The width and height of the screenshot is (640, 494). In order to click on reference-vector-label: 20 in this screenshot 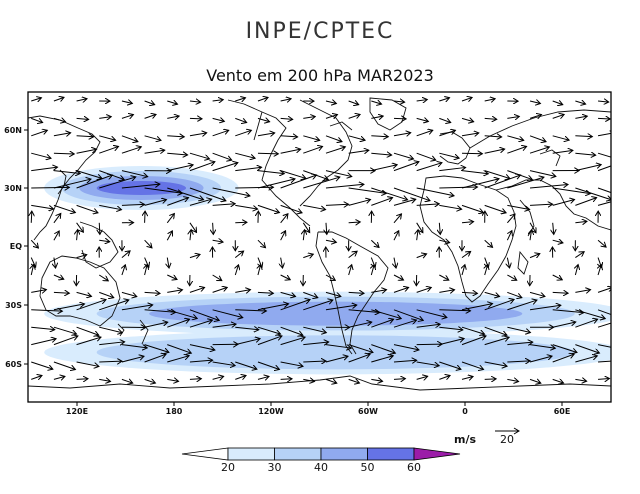, I will do `click(507, 439)`.